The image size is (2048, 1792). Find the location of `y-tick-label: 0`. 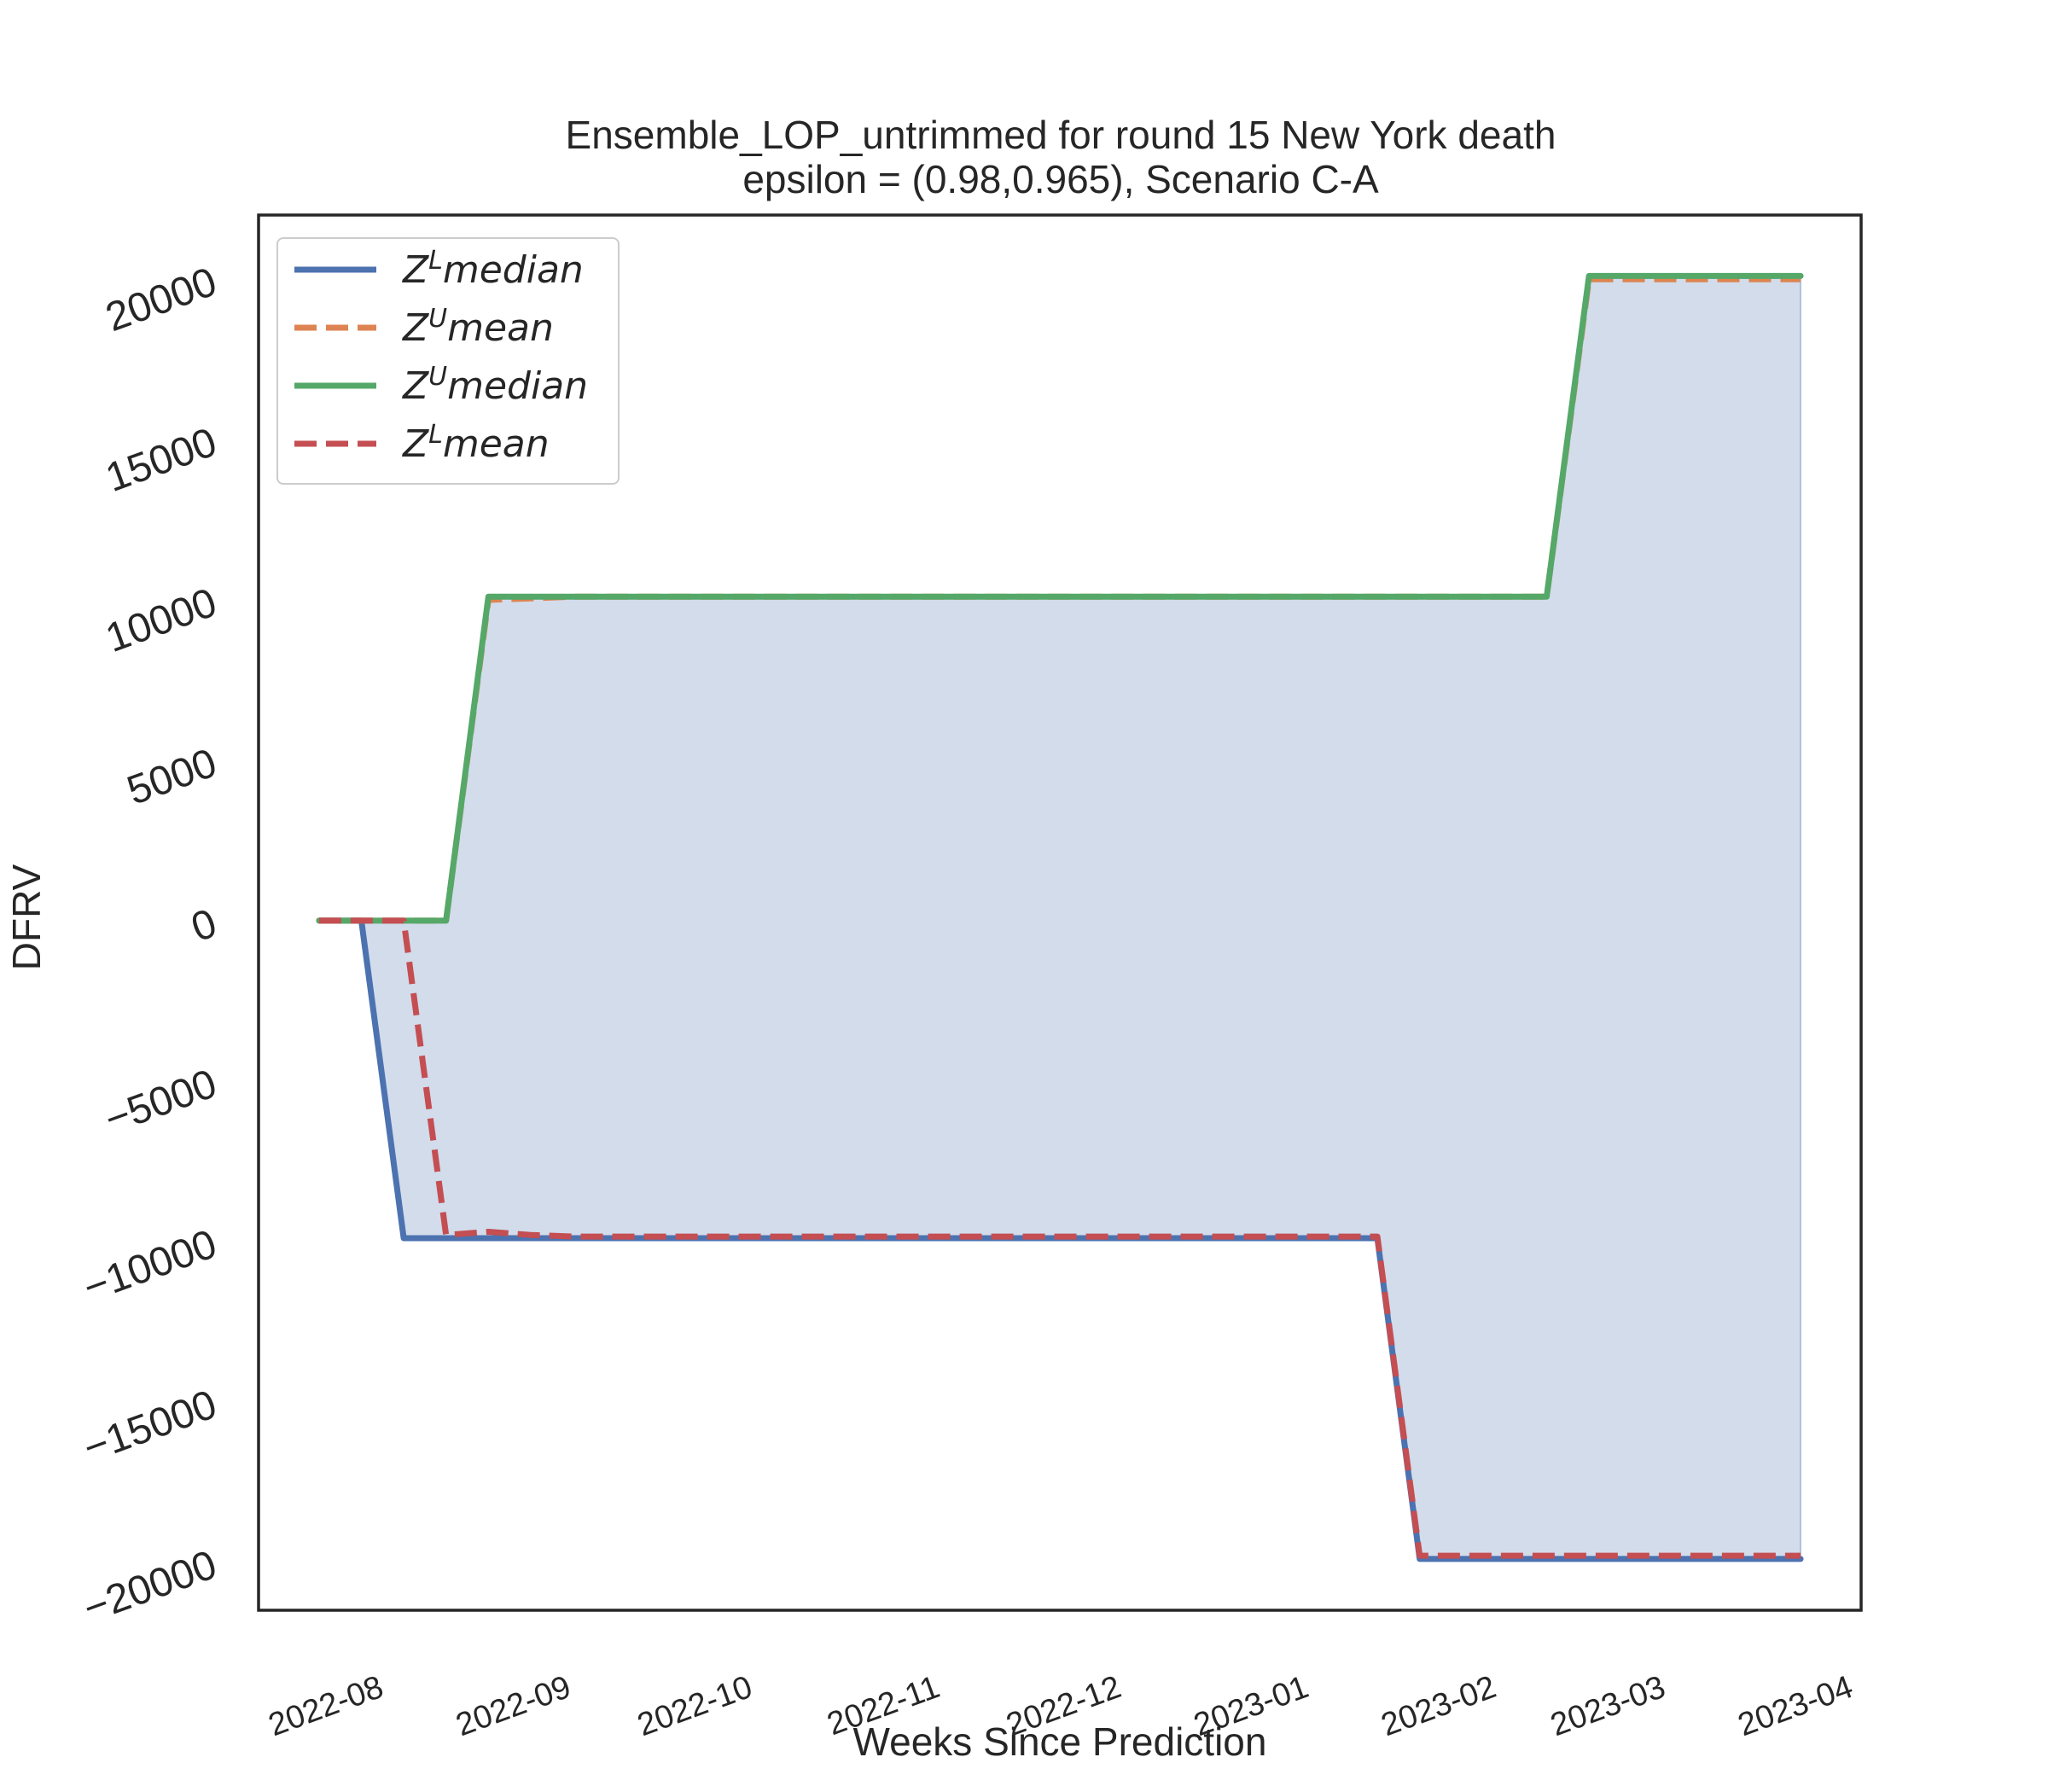

y-tick-label: 0 is located at coordinates (204, 926).